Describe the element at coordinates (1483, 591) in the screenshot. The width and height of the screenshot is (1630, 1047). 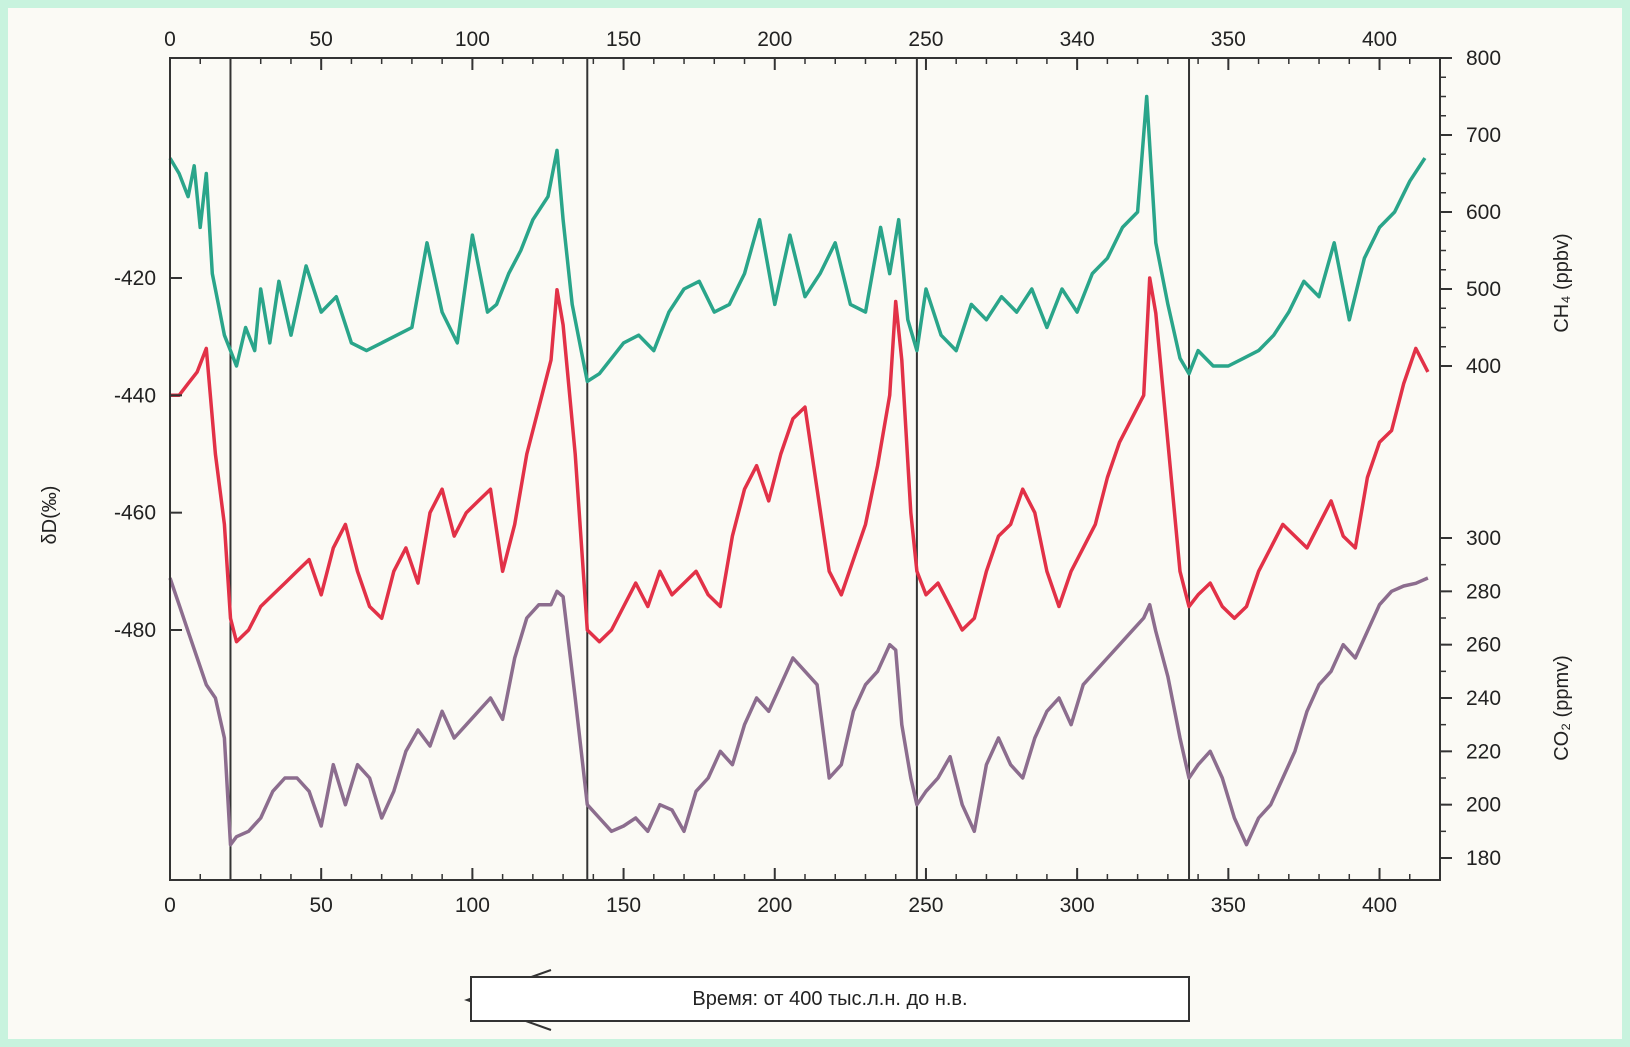
I see `right-co2-tick-label-1: 280` at that location.